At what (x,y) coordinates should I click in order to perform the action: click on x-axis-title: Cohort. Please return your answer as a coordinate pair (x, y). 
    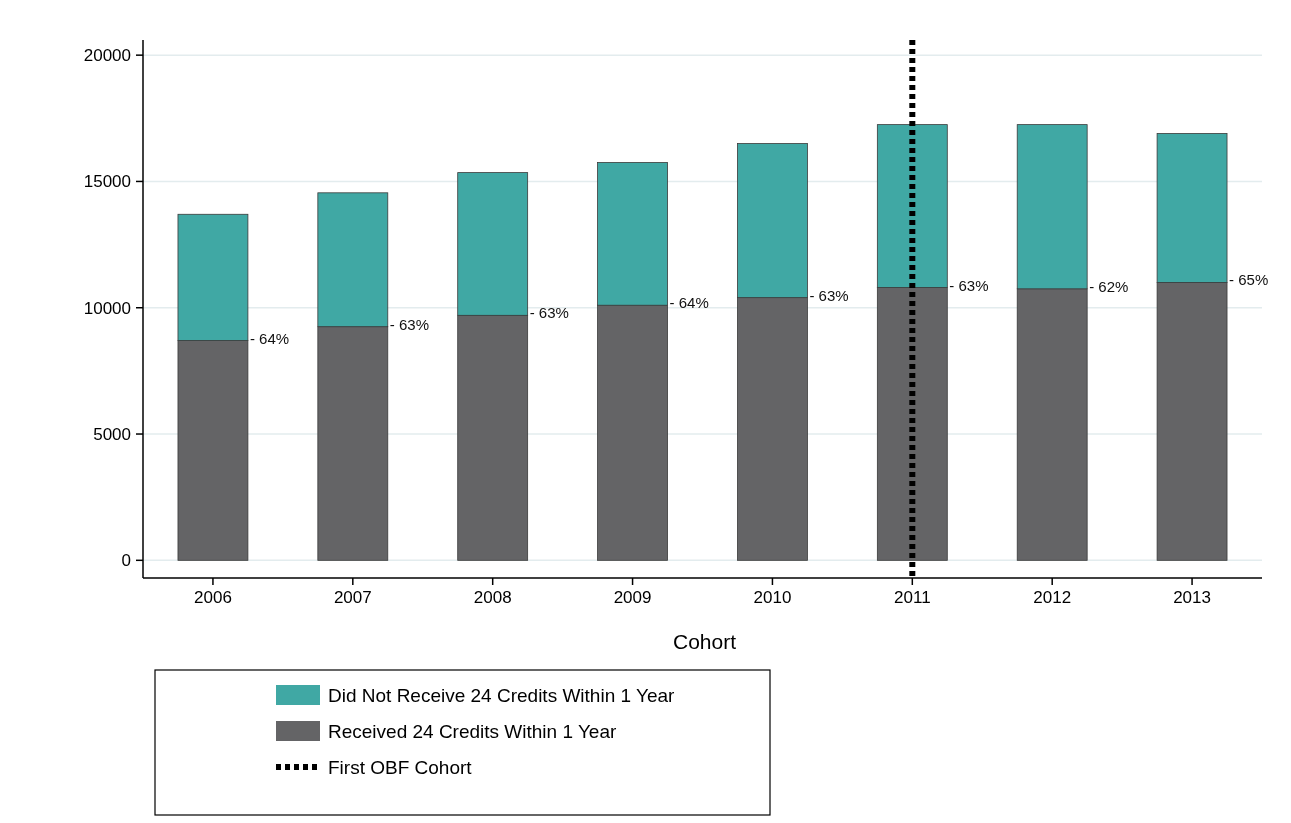
    Looking at the image, I should click on (704, 641).